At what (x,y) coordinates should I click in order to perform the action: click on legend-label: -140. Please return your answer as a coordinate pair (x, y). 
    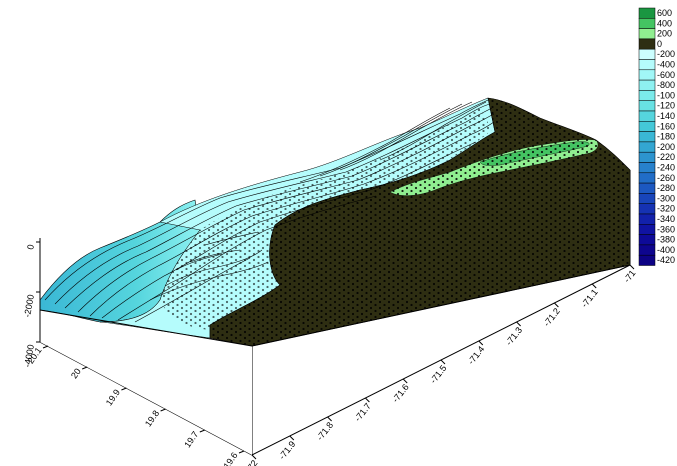
    Looking at the image, I should click on (666, 116).